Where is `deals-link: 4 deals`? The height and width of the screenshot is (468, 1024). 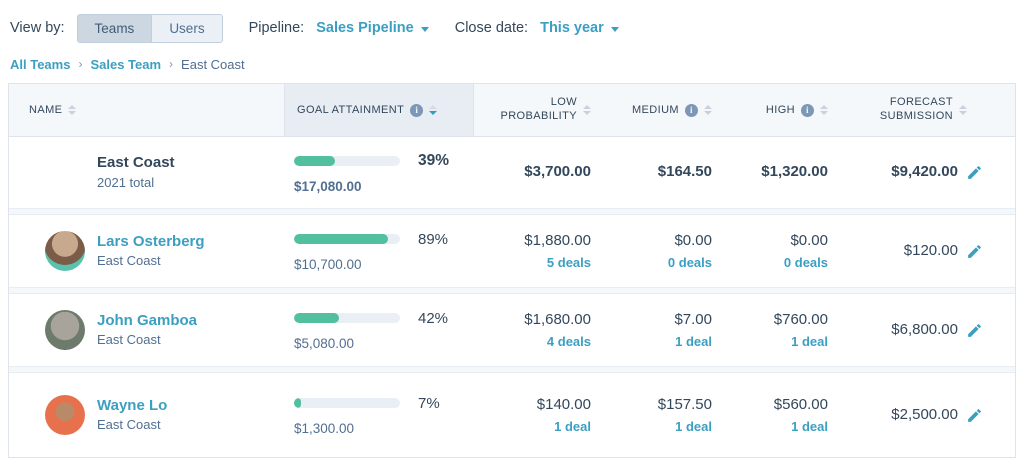
deals-link: 4 deals is located at coordinates (568, 341).